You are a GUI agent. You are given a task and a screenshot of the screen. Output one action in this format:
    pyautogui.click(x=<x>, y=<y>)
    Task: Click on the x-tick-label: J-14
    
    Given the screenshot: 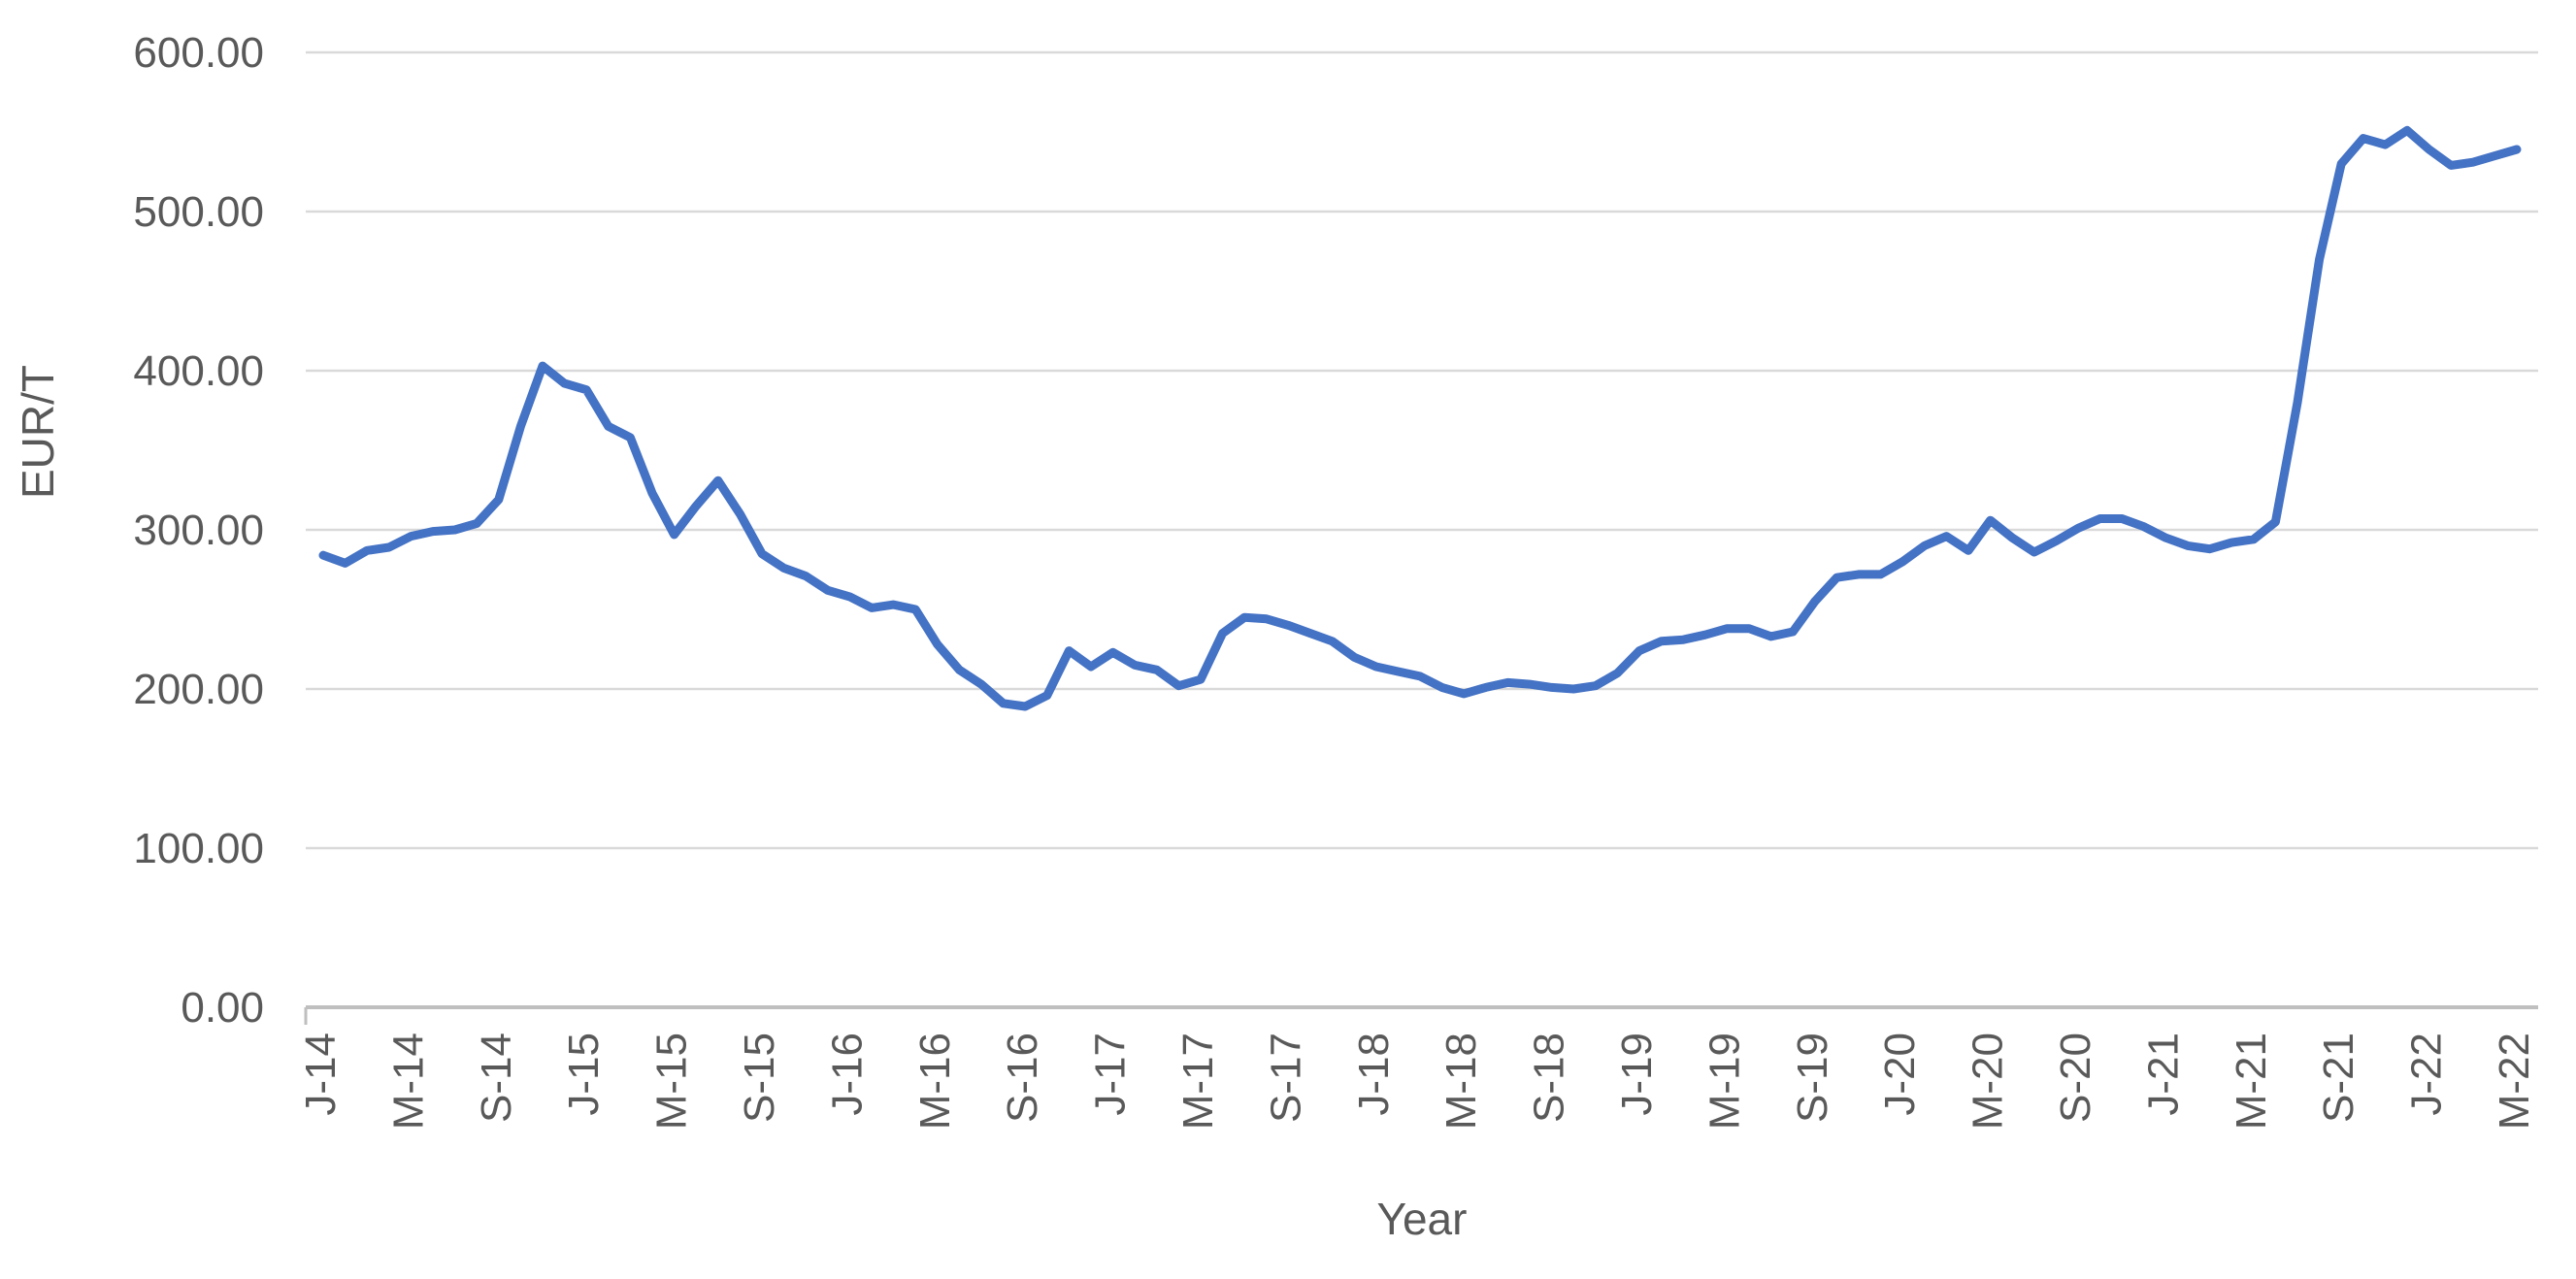 What is the action you would take?
    pyautogui.click(x=321, y=1075)
    